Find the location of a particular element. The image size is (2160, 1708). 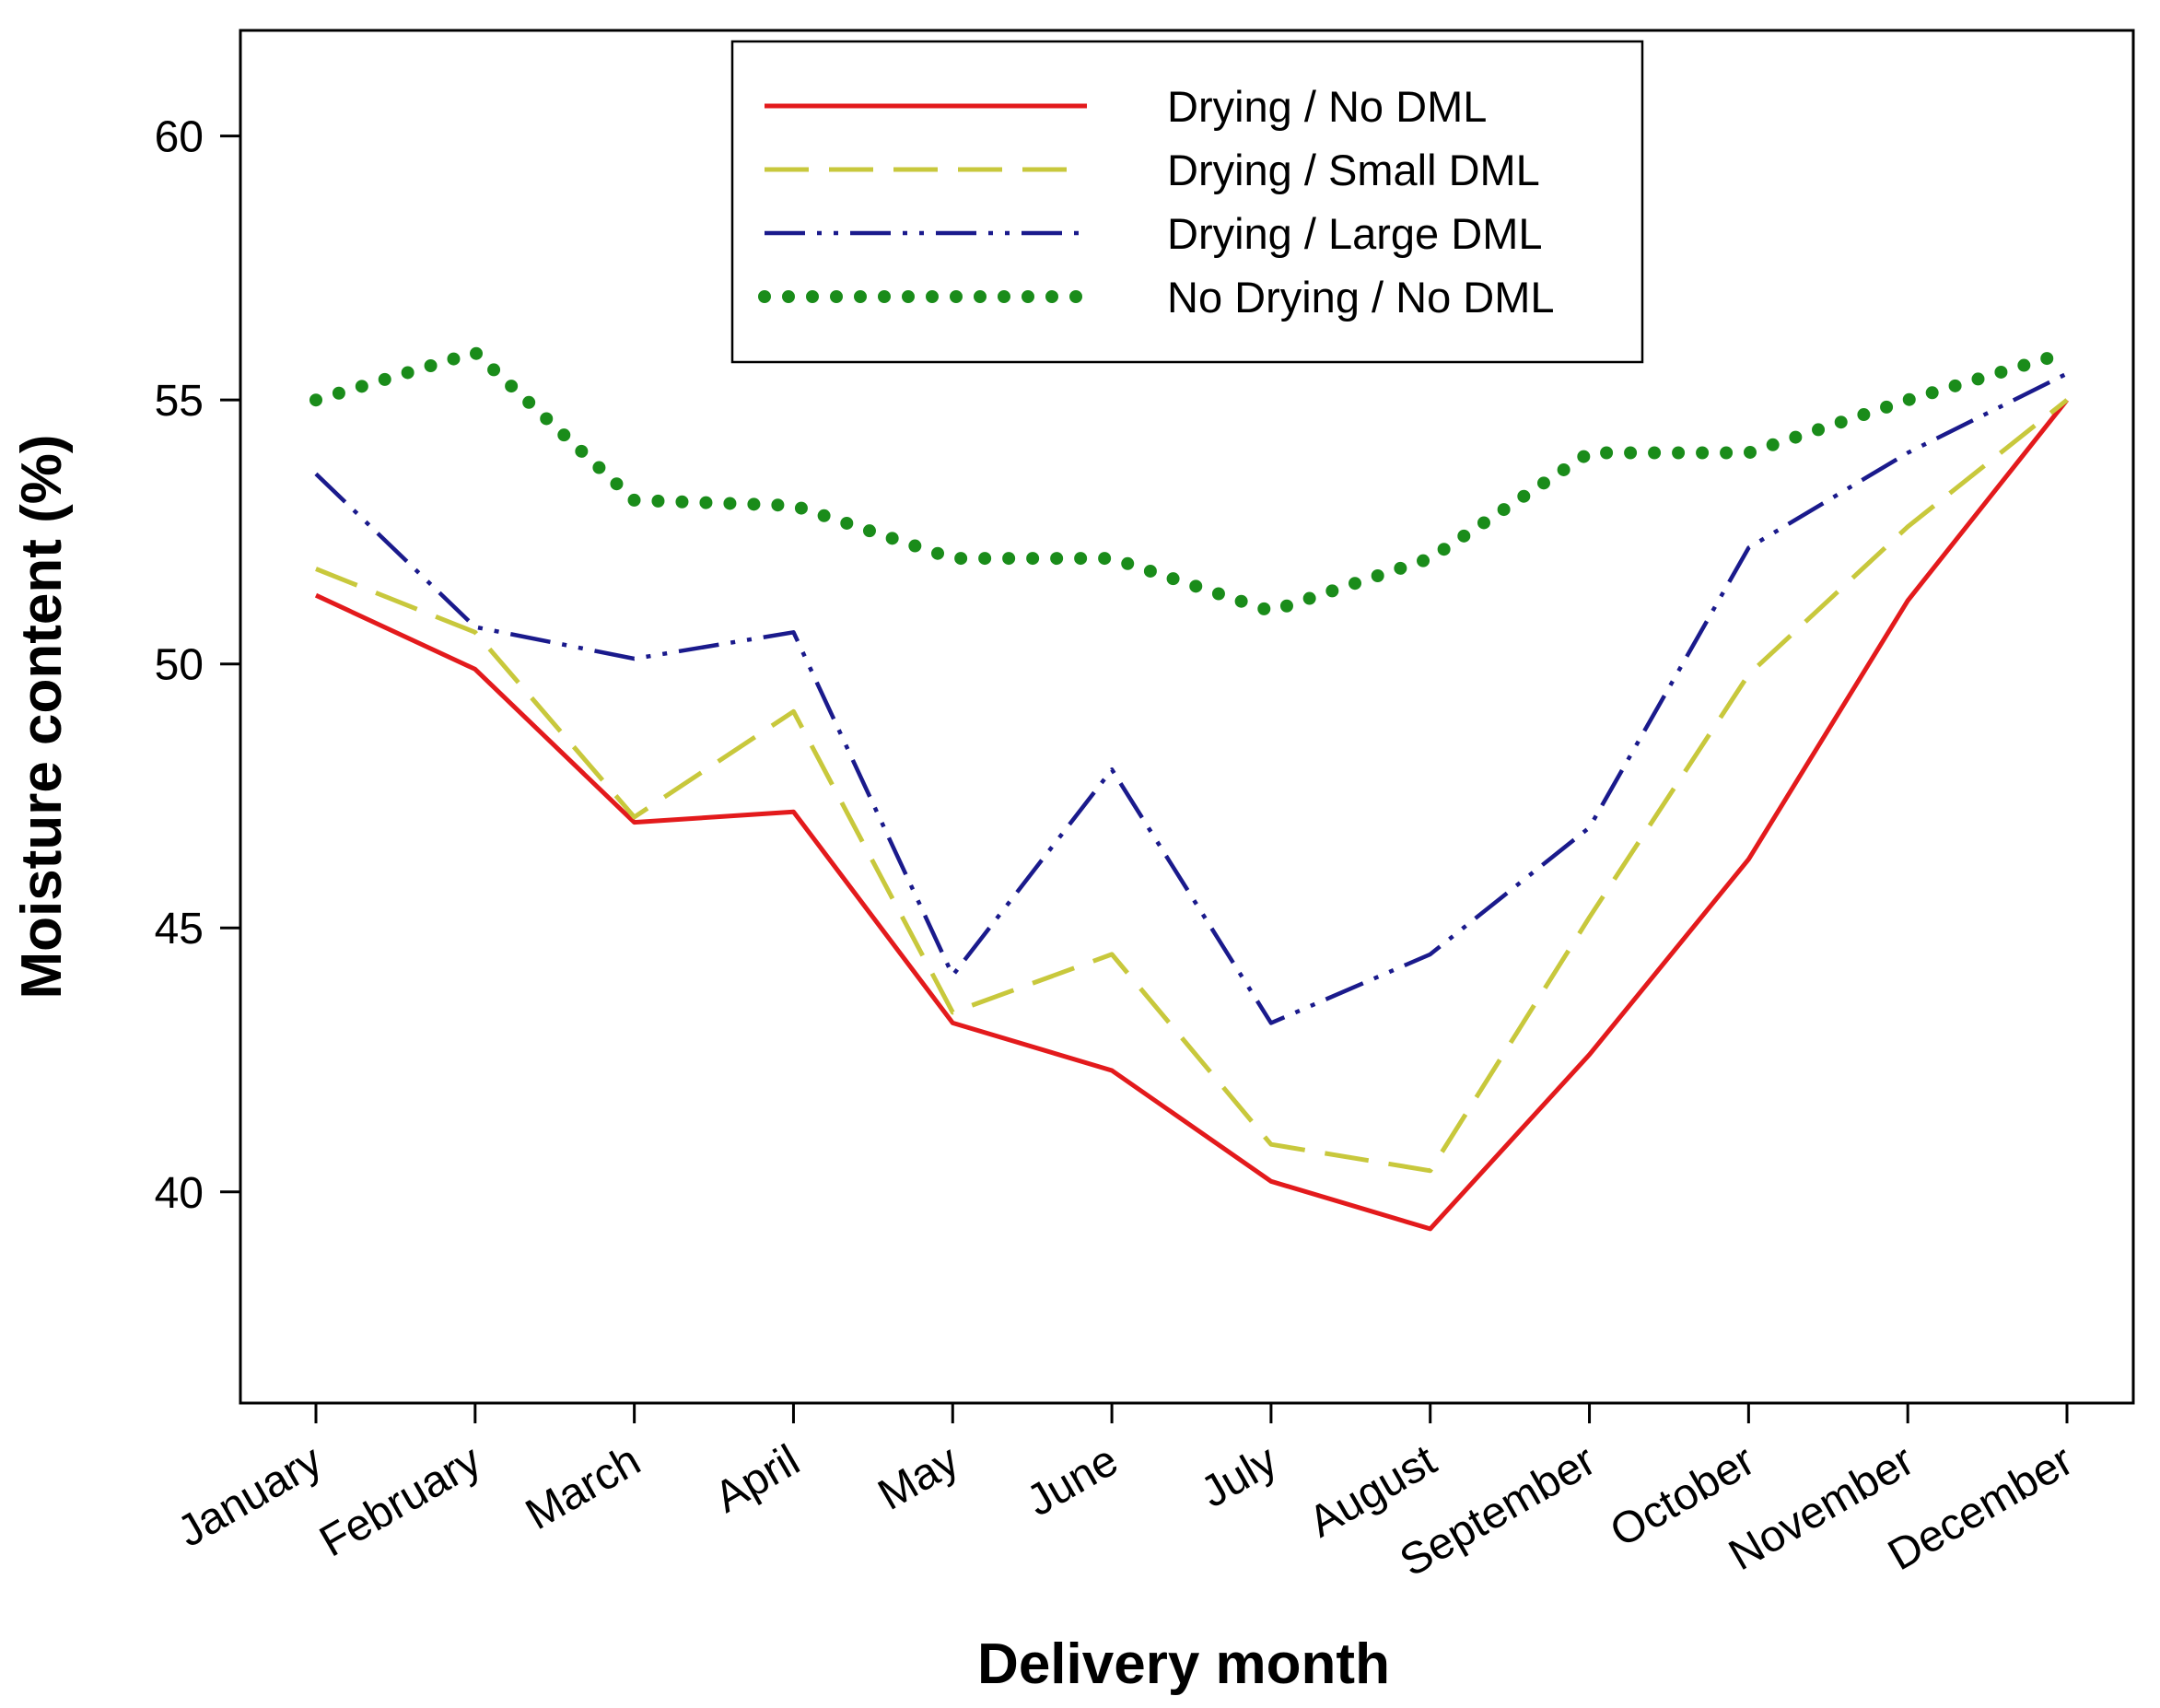

x-tick-label: March is located at coordinates (583, 1488).